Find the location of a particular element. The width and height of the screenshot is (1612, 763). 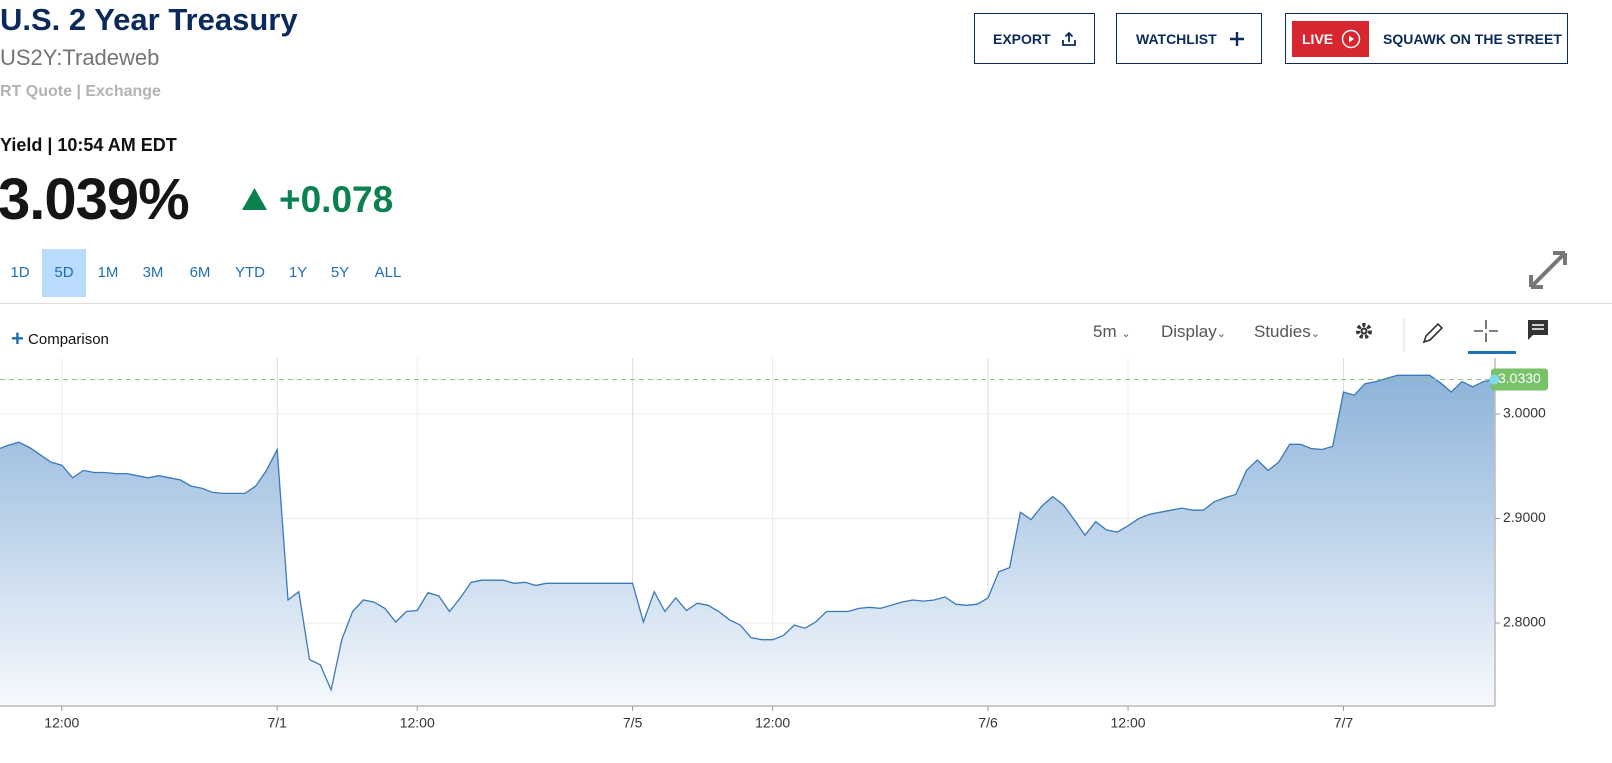

range-tab: 1M is located at coordinates (108, 272).